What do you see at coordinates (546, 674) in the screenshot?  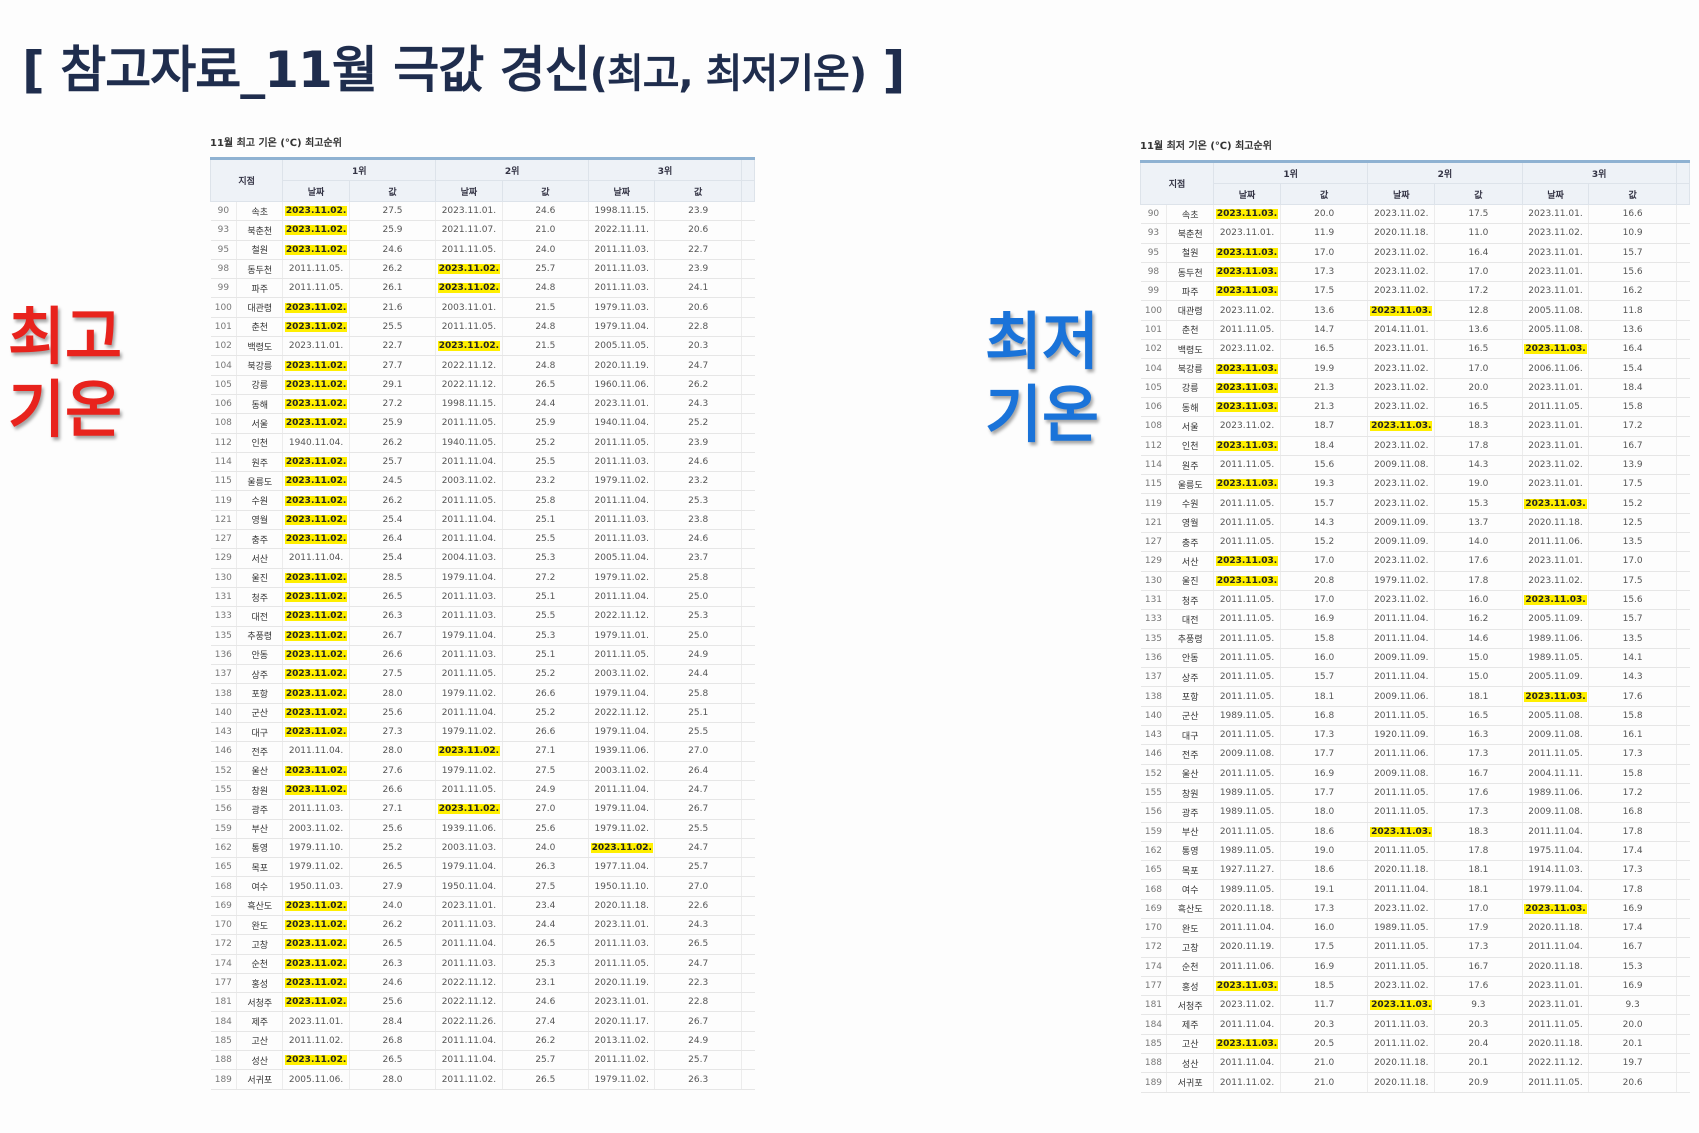 I see `rank2-value: 25.2` at bounding box center [546, 674].